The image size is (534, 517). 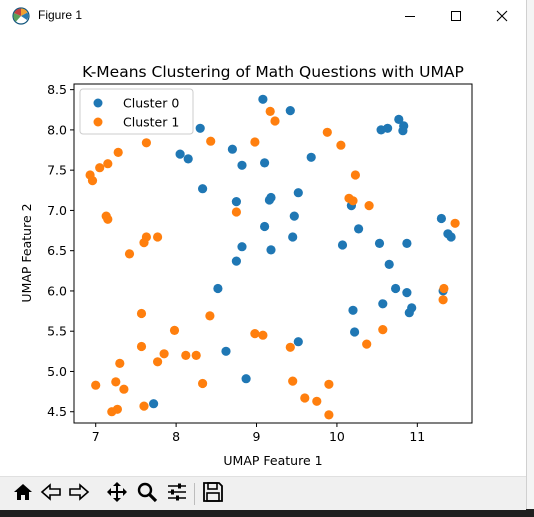 I want to click on minimize-icon, so click(x=410, y=16).